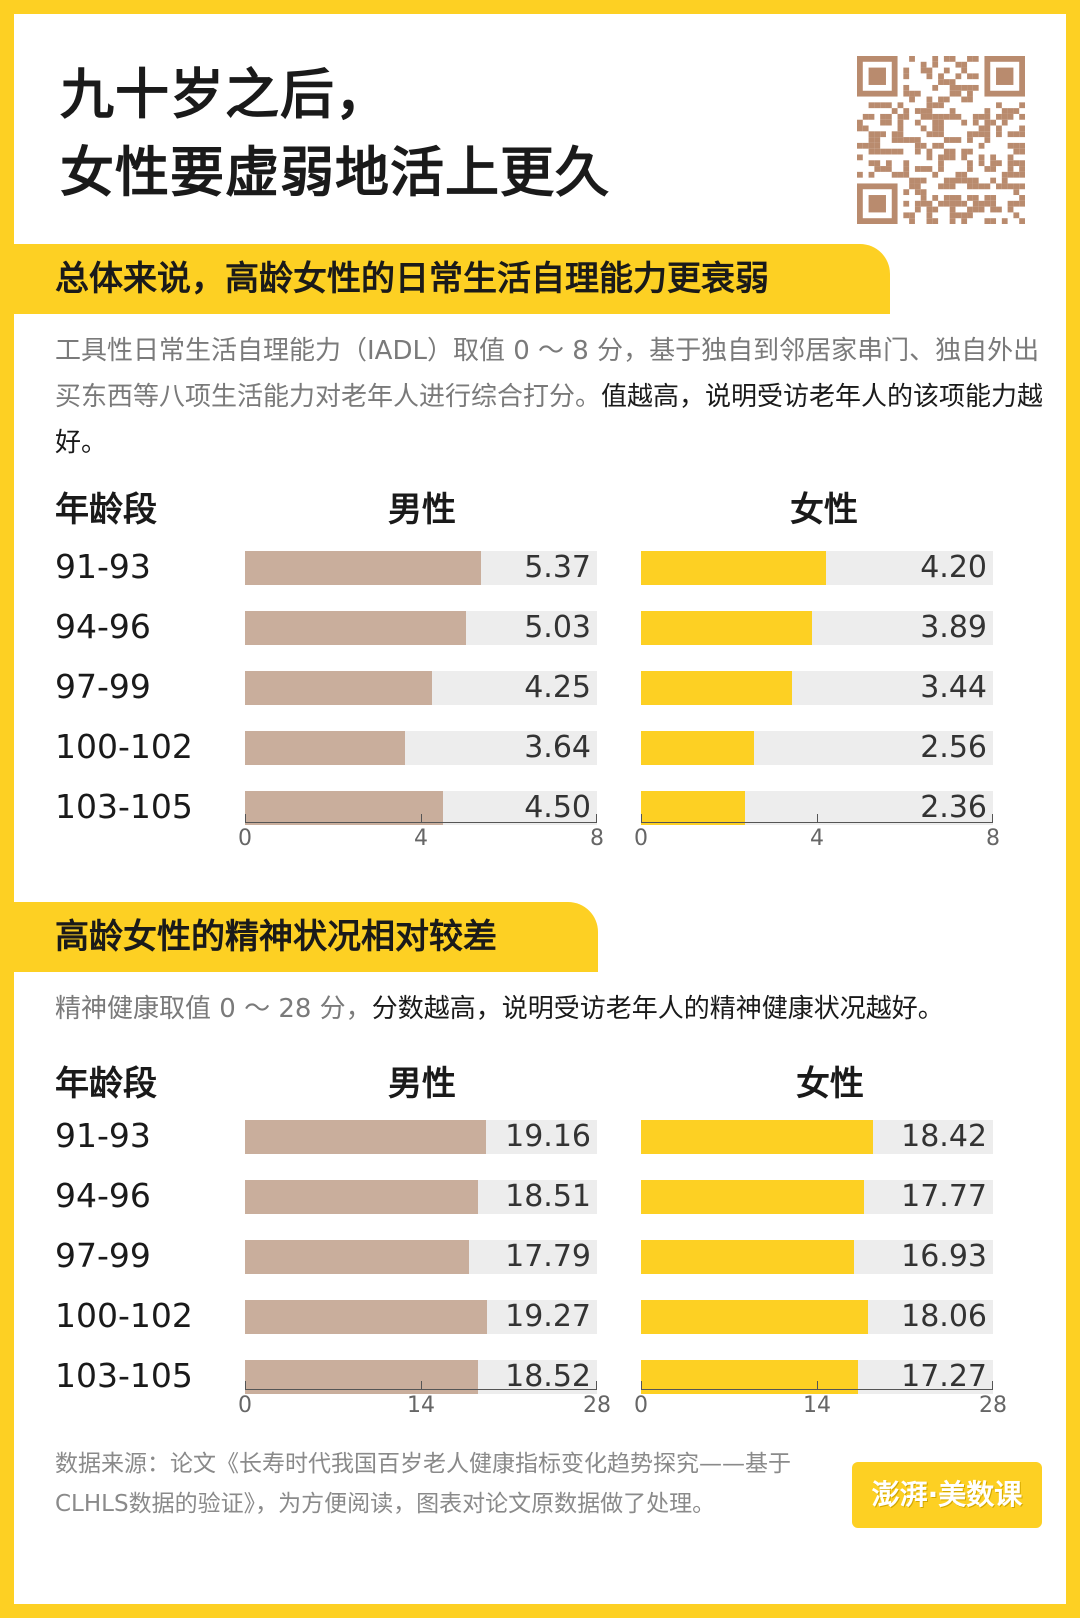 This screenshot has width=1080, height=1618. Describe the element at coordinates (755, 1317) in the screenshot. I see `female-bar` at that location.